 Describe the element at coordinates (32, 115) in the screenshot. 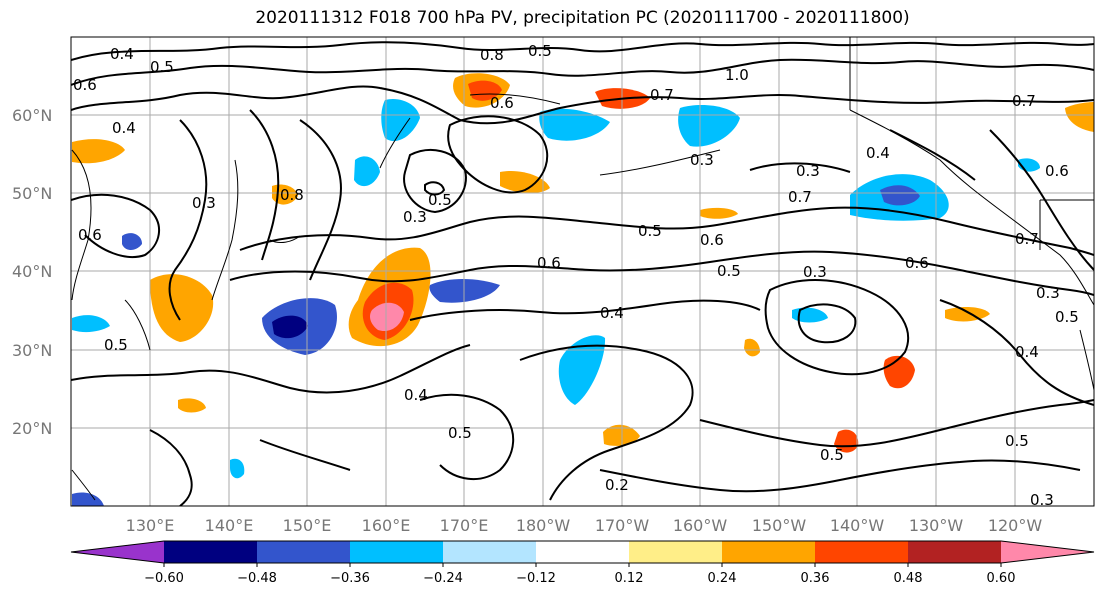

I see `lat-label-60n: 60°N` at that location.